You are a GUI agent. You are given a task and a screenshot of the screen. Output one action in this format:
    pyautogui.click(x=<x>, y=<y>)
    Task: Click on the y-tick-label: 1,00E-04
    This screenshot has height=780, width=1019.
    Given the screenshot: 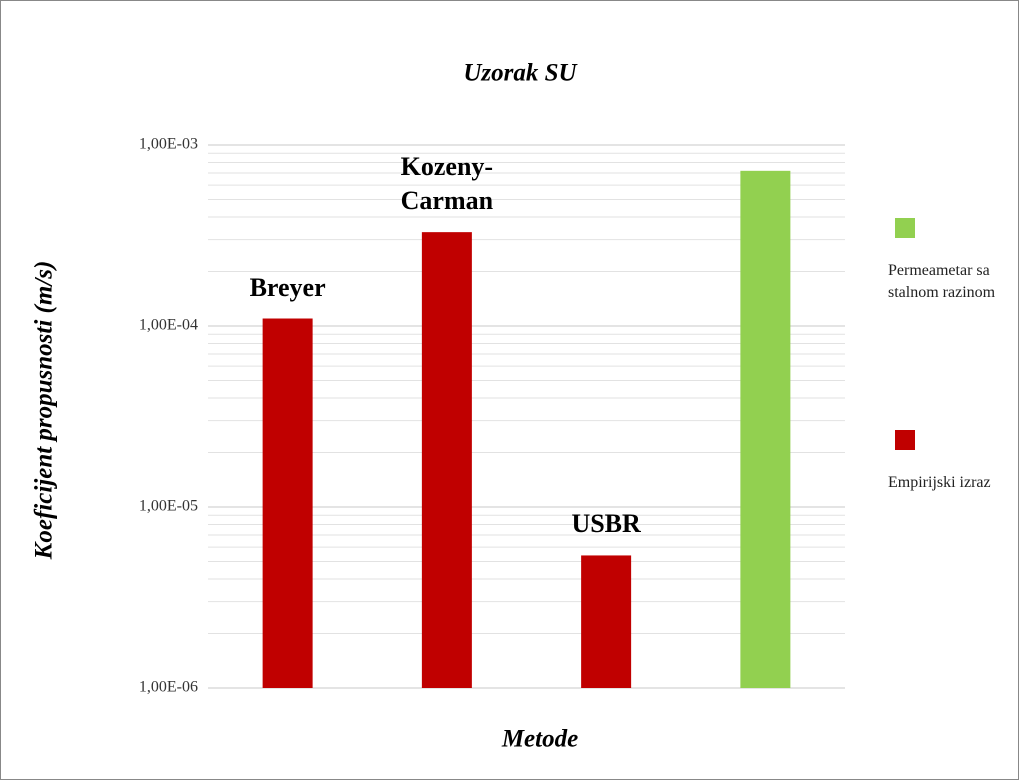 What is the action you would take?
    pyautogui.click(x=168, y=325)
    